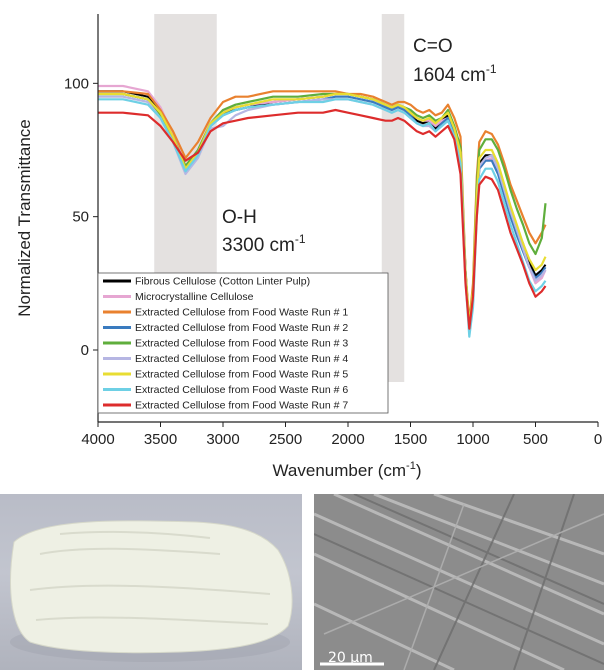 The width and height of the screenshot is (604, 670). I want to click on y-ticks: 100 50 0, so click(81, 217).